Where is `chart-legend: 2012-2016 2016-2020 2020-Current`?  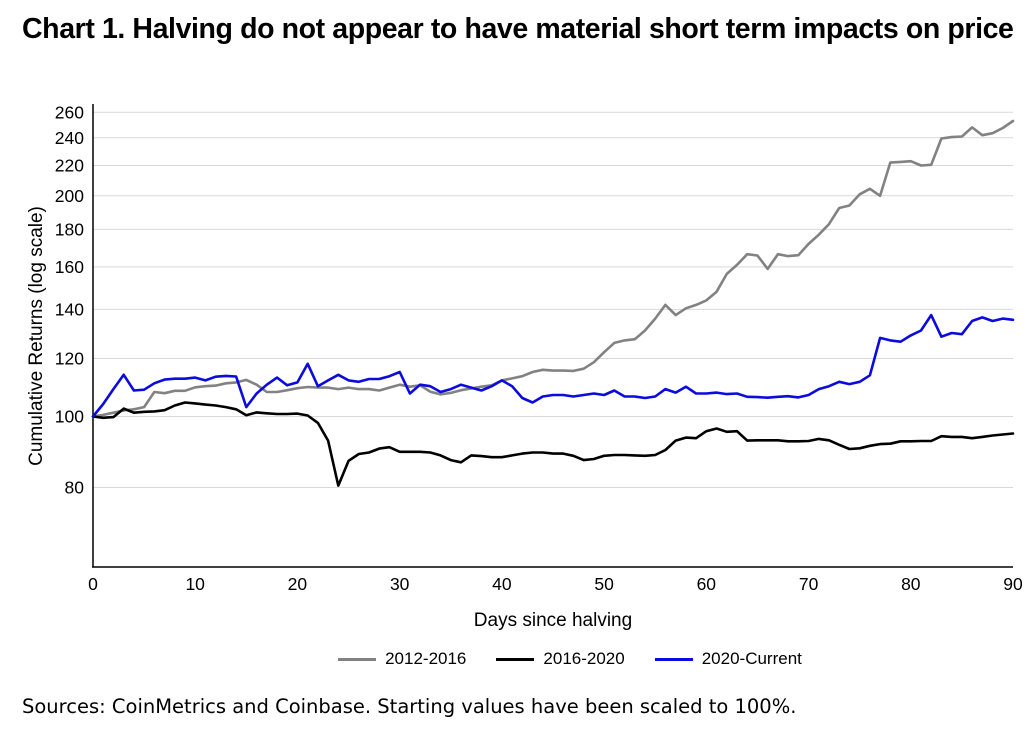
chart-legend: 2012-2016 2016-2020 2020-Current is located at coordinates (518, 659).